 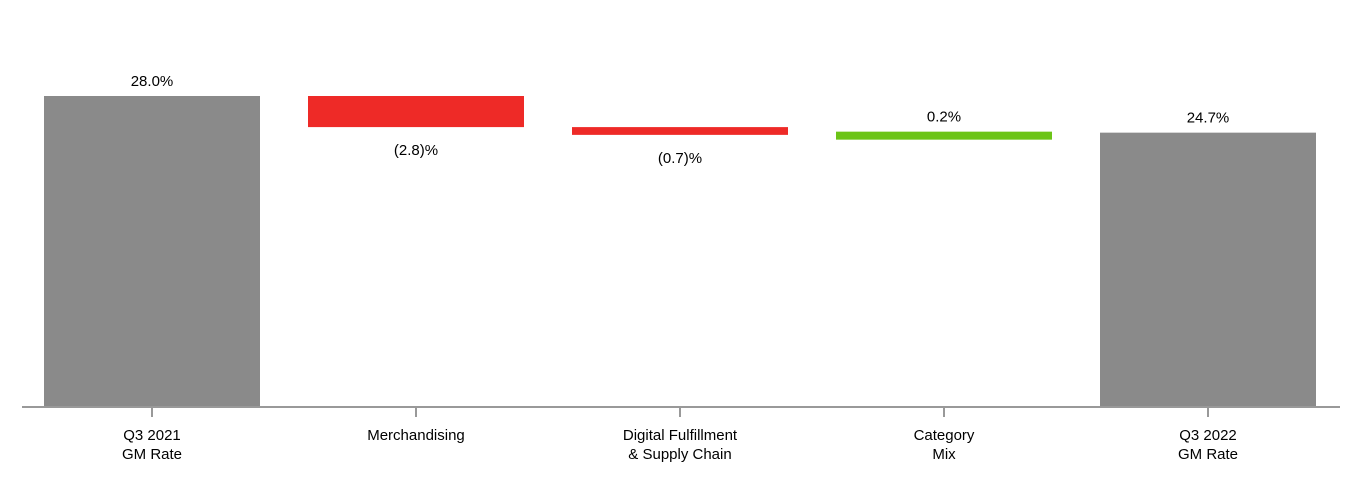 I want to click on x-tick-label-4-1: GM Rate, so click(x=1208, y=454).